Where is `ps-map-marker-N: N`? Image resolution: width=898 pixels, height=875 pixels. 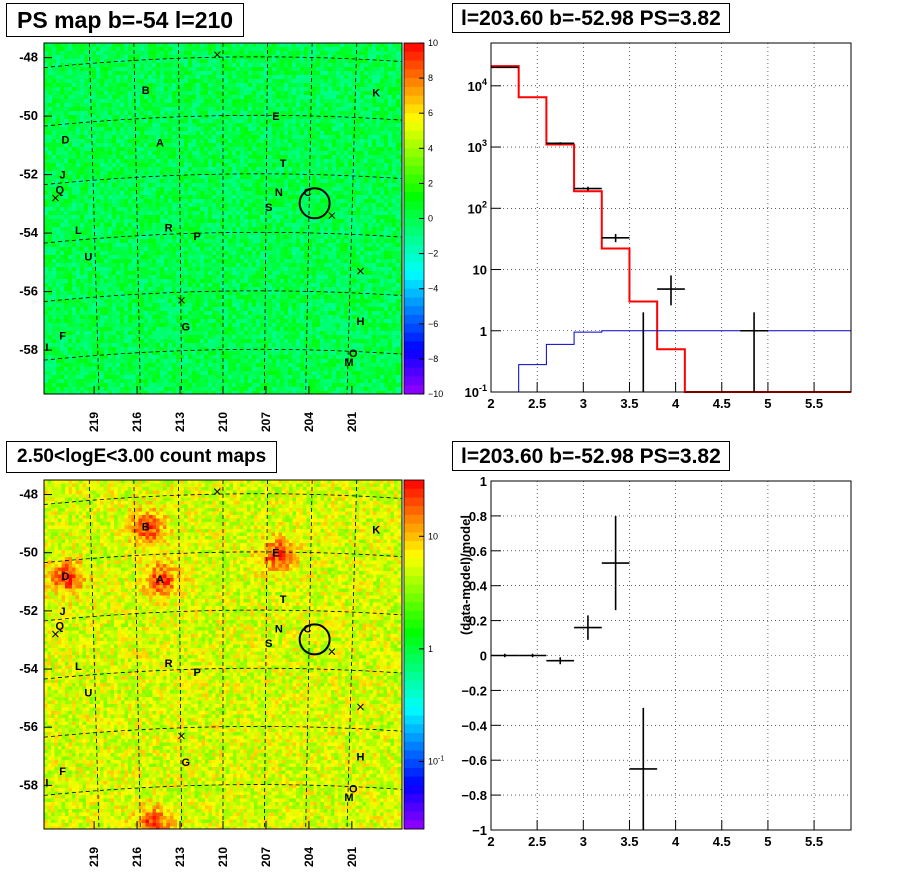 ps-map-marker-N: N is located at coordinates (279, 193).